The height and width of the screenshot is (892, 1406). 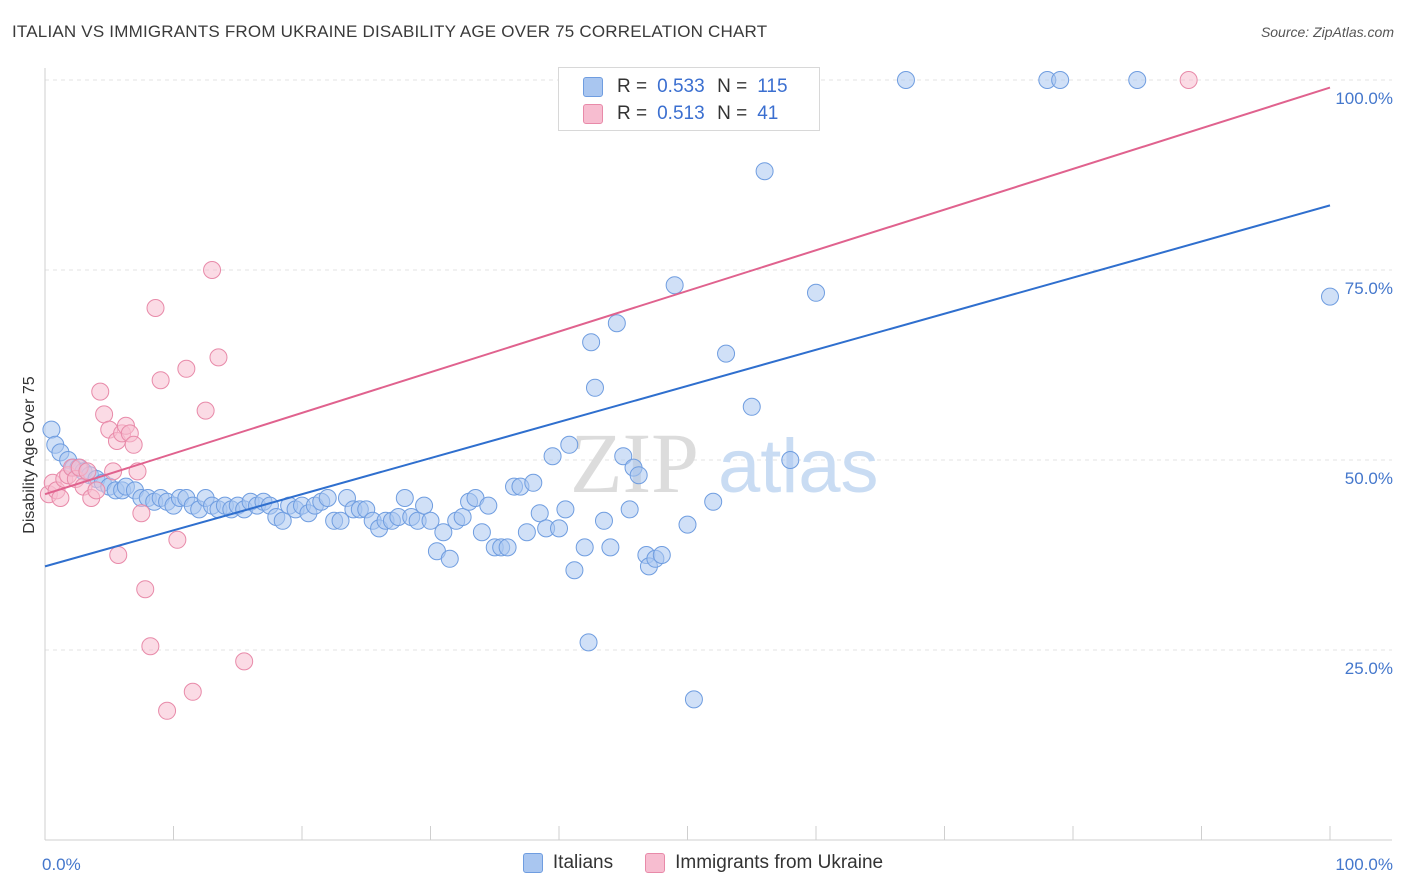 What do you see at coordinates (532, 863) in the screenshot?
I see `series-swatch-italians` at bounding box center [532, 863].